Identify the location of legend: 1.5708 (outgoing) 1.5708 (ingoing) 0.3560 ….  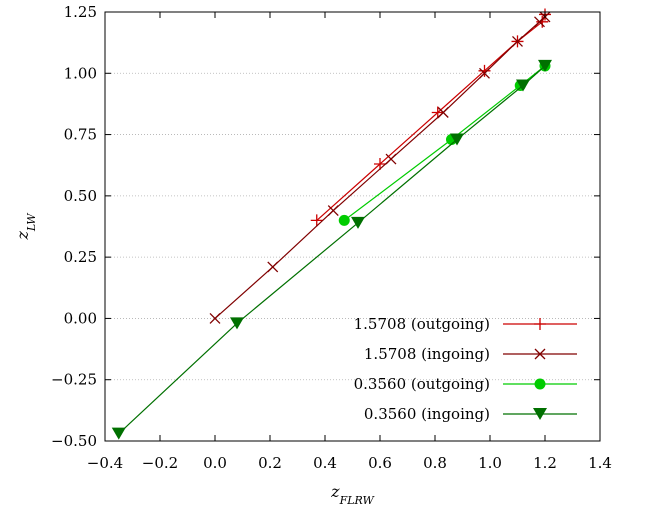
(465, 369).